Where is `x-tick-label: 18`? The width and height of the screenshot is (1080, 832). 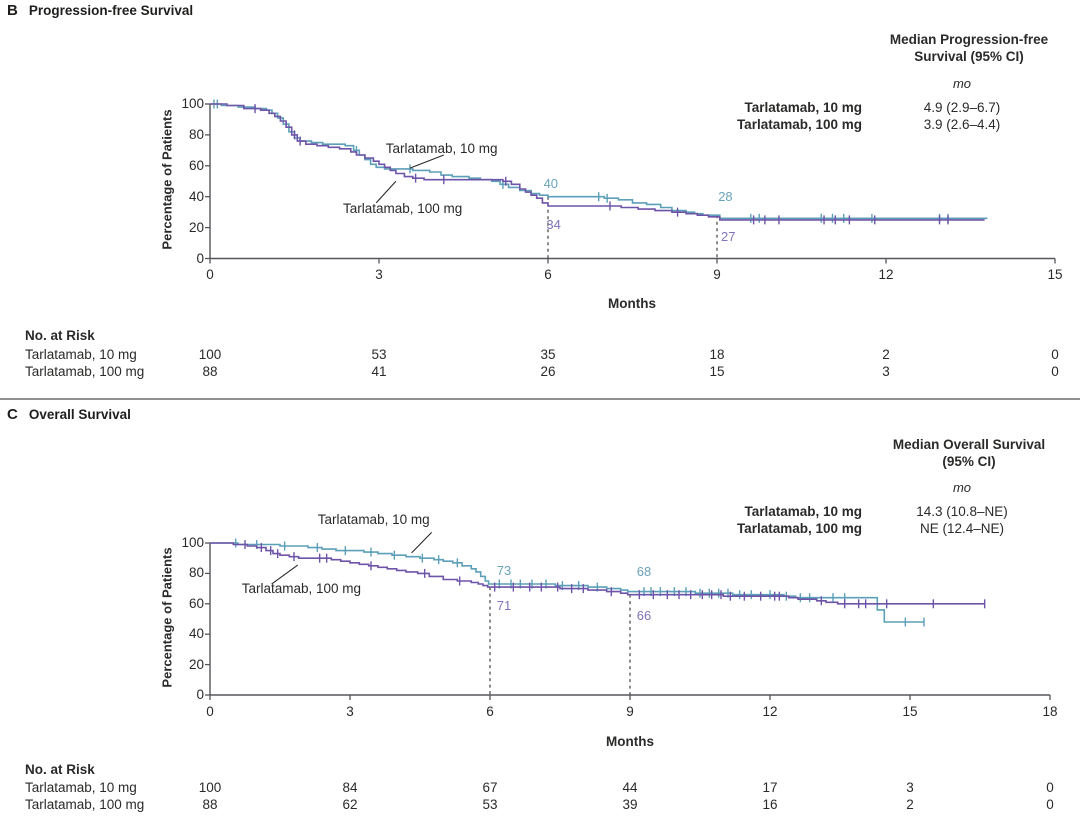 x-tick-label: 18 is located at coordinates (1050, 711).